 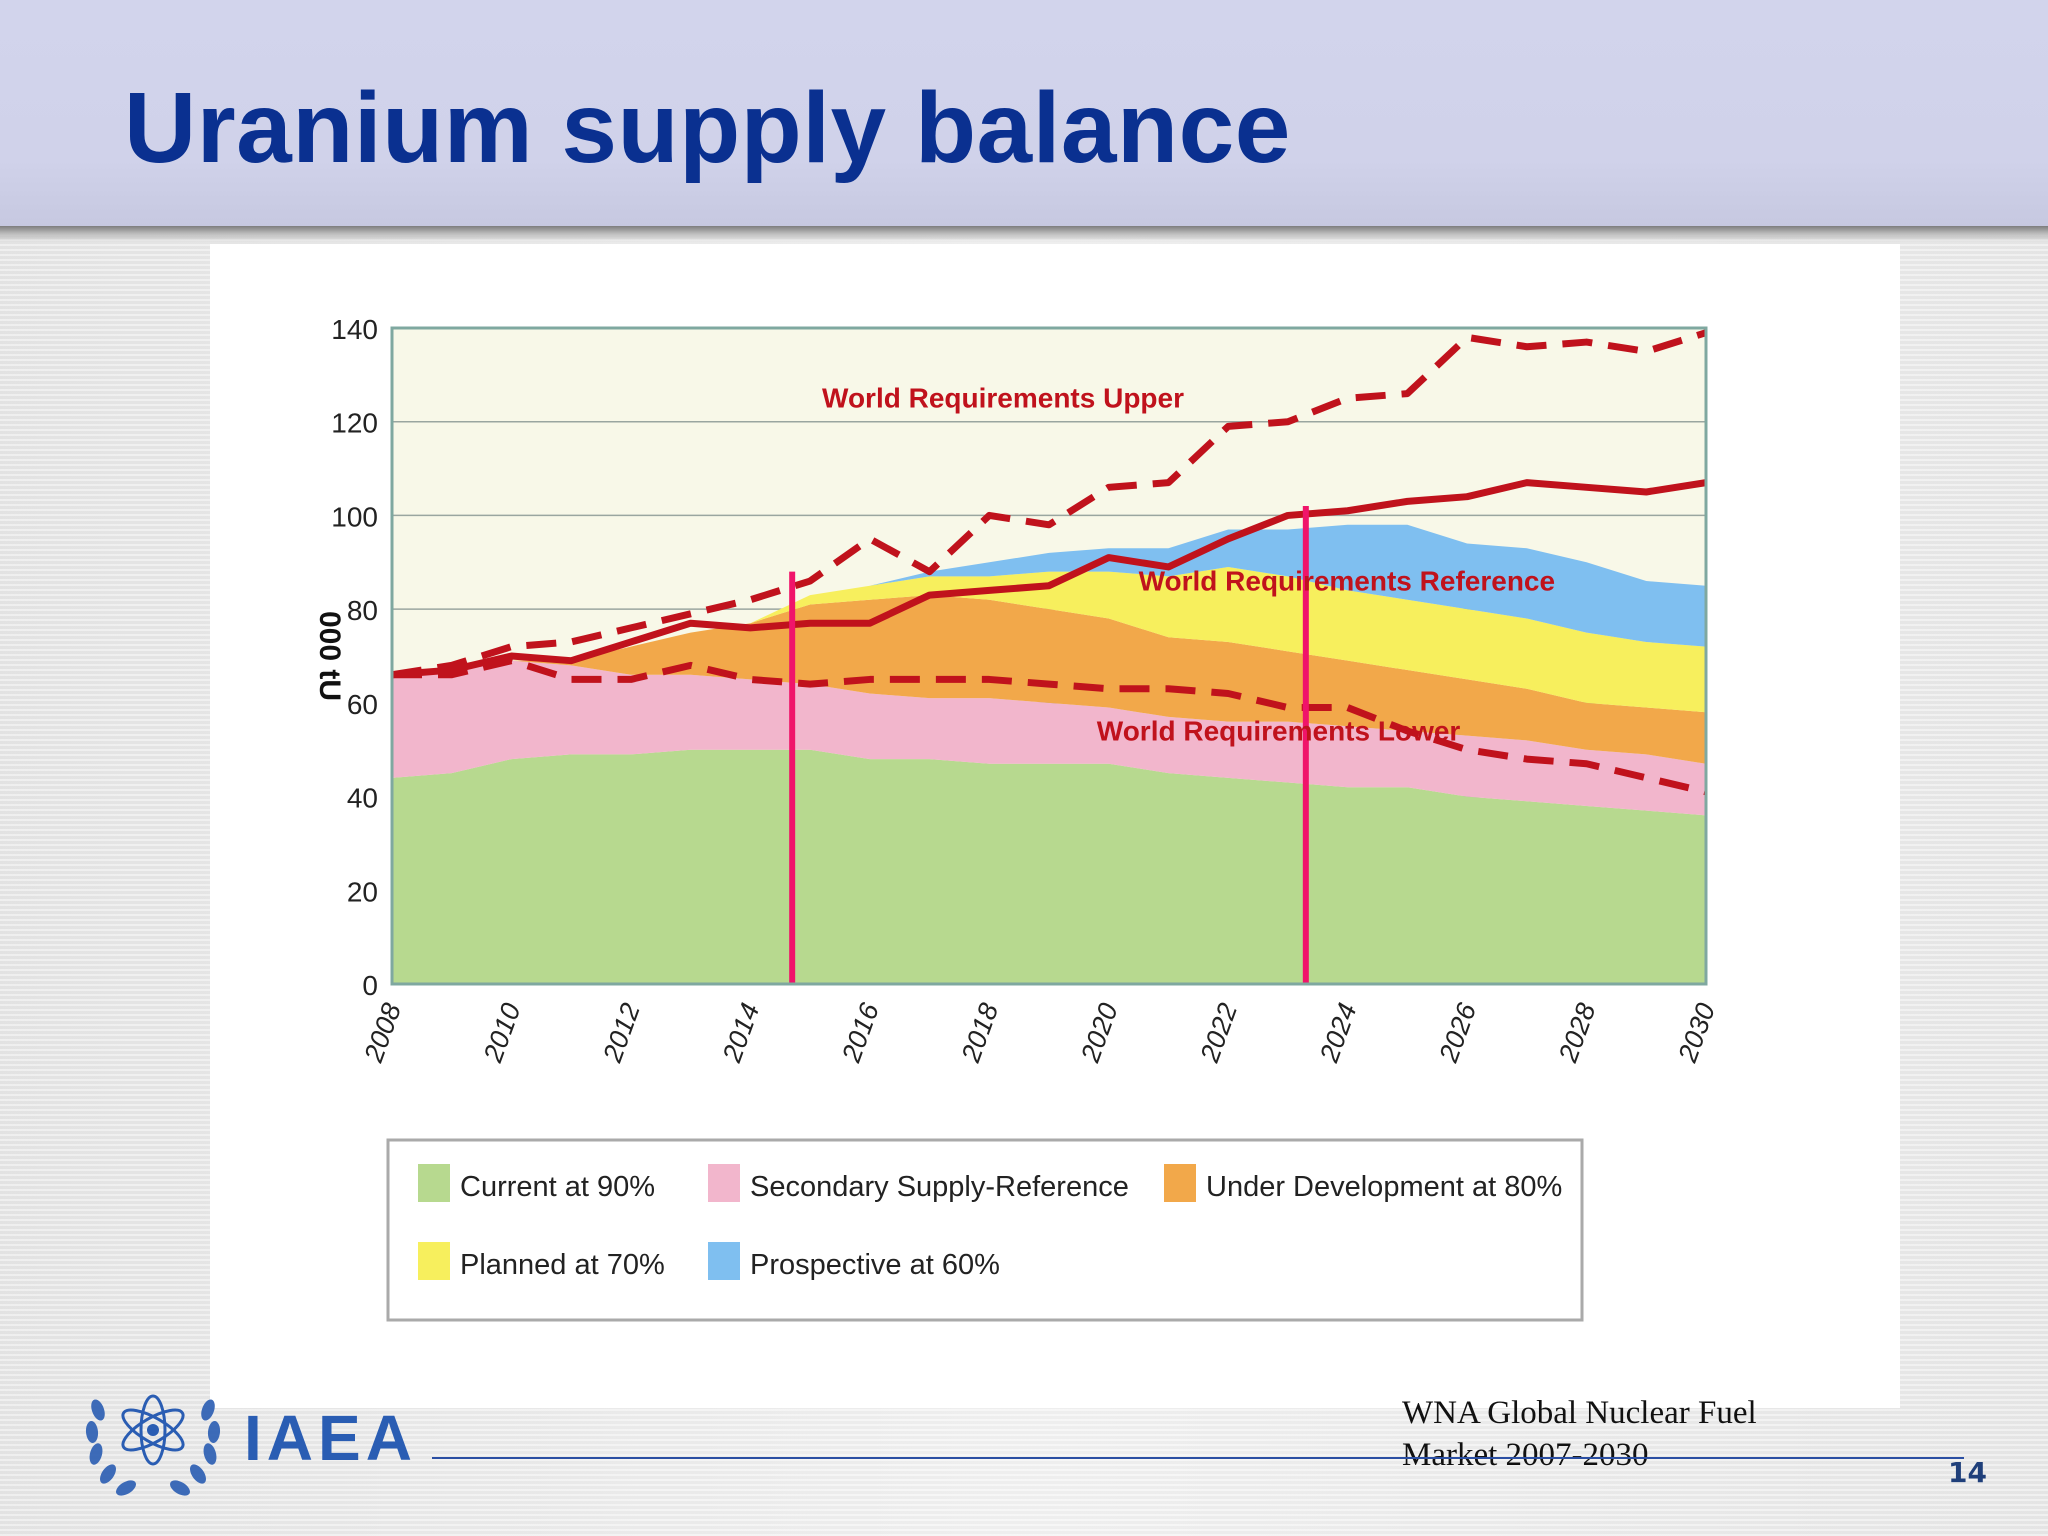 I want to click on iaea-wordmark: IAEA, so click(x=330, y=1438).